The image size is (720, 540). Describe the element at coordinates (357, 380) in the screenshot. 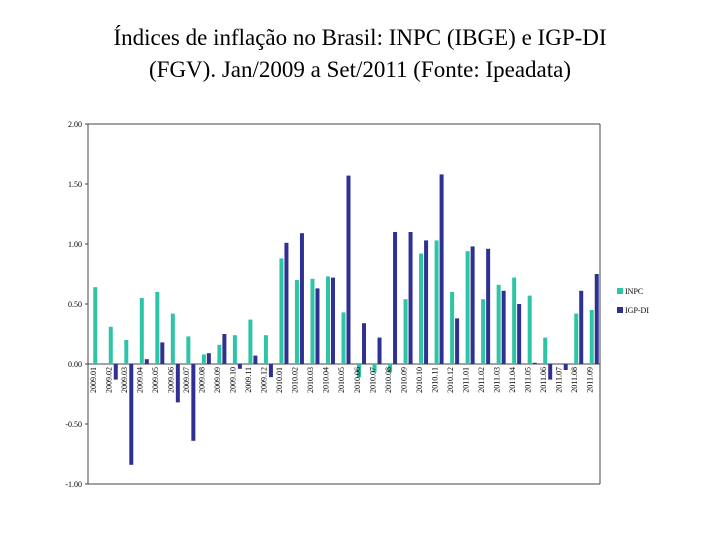

I see `x-tick-label: 2010.06` at that location.